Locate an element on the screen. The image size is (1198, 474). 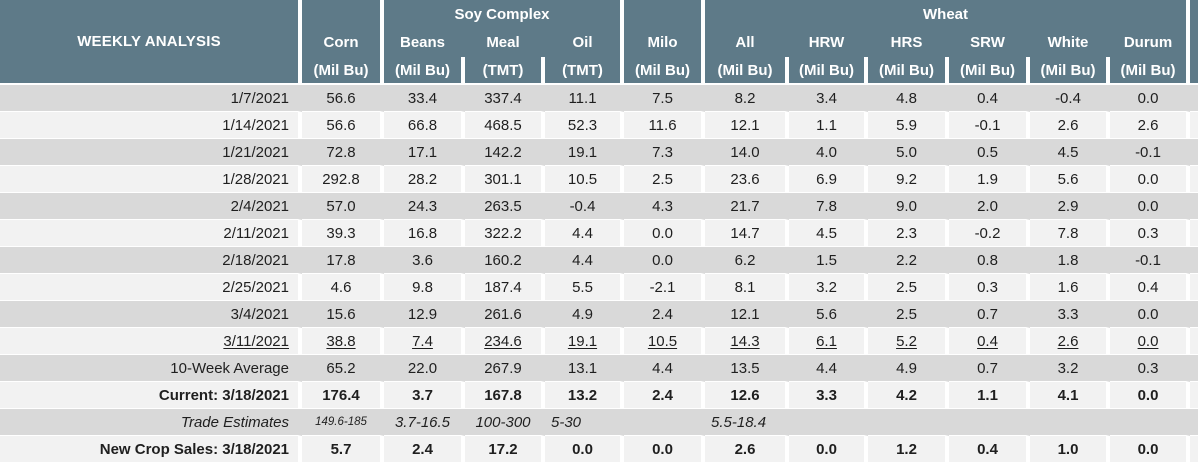
unit-hrw: (Mil Bu) is located at coordinates (828, 70).